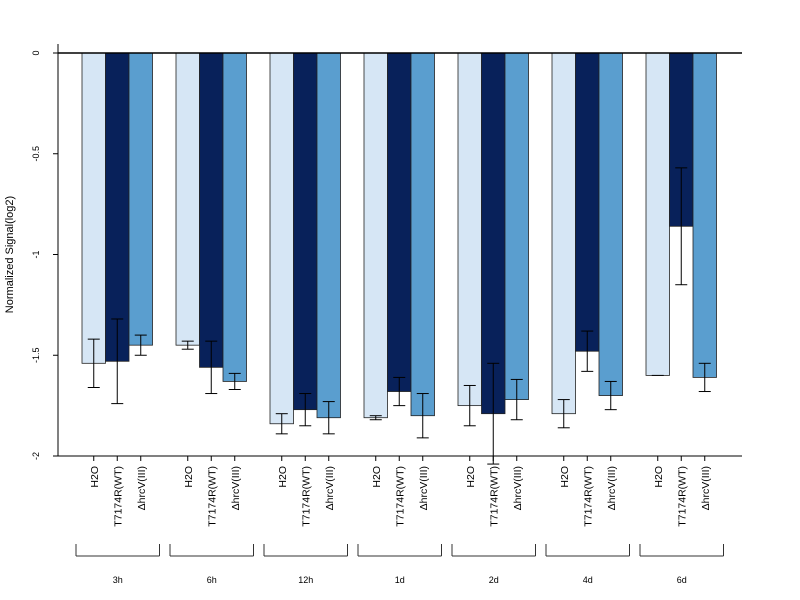  What do you see at coordinates (494, 580) in the screenshot?
I see `group-label: 2d` at bounding box center [494, 580].